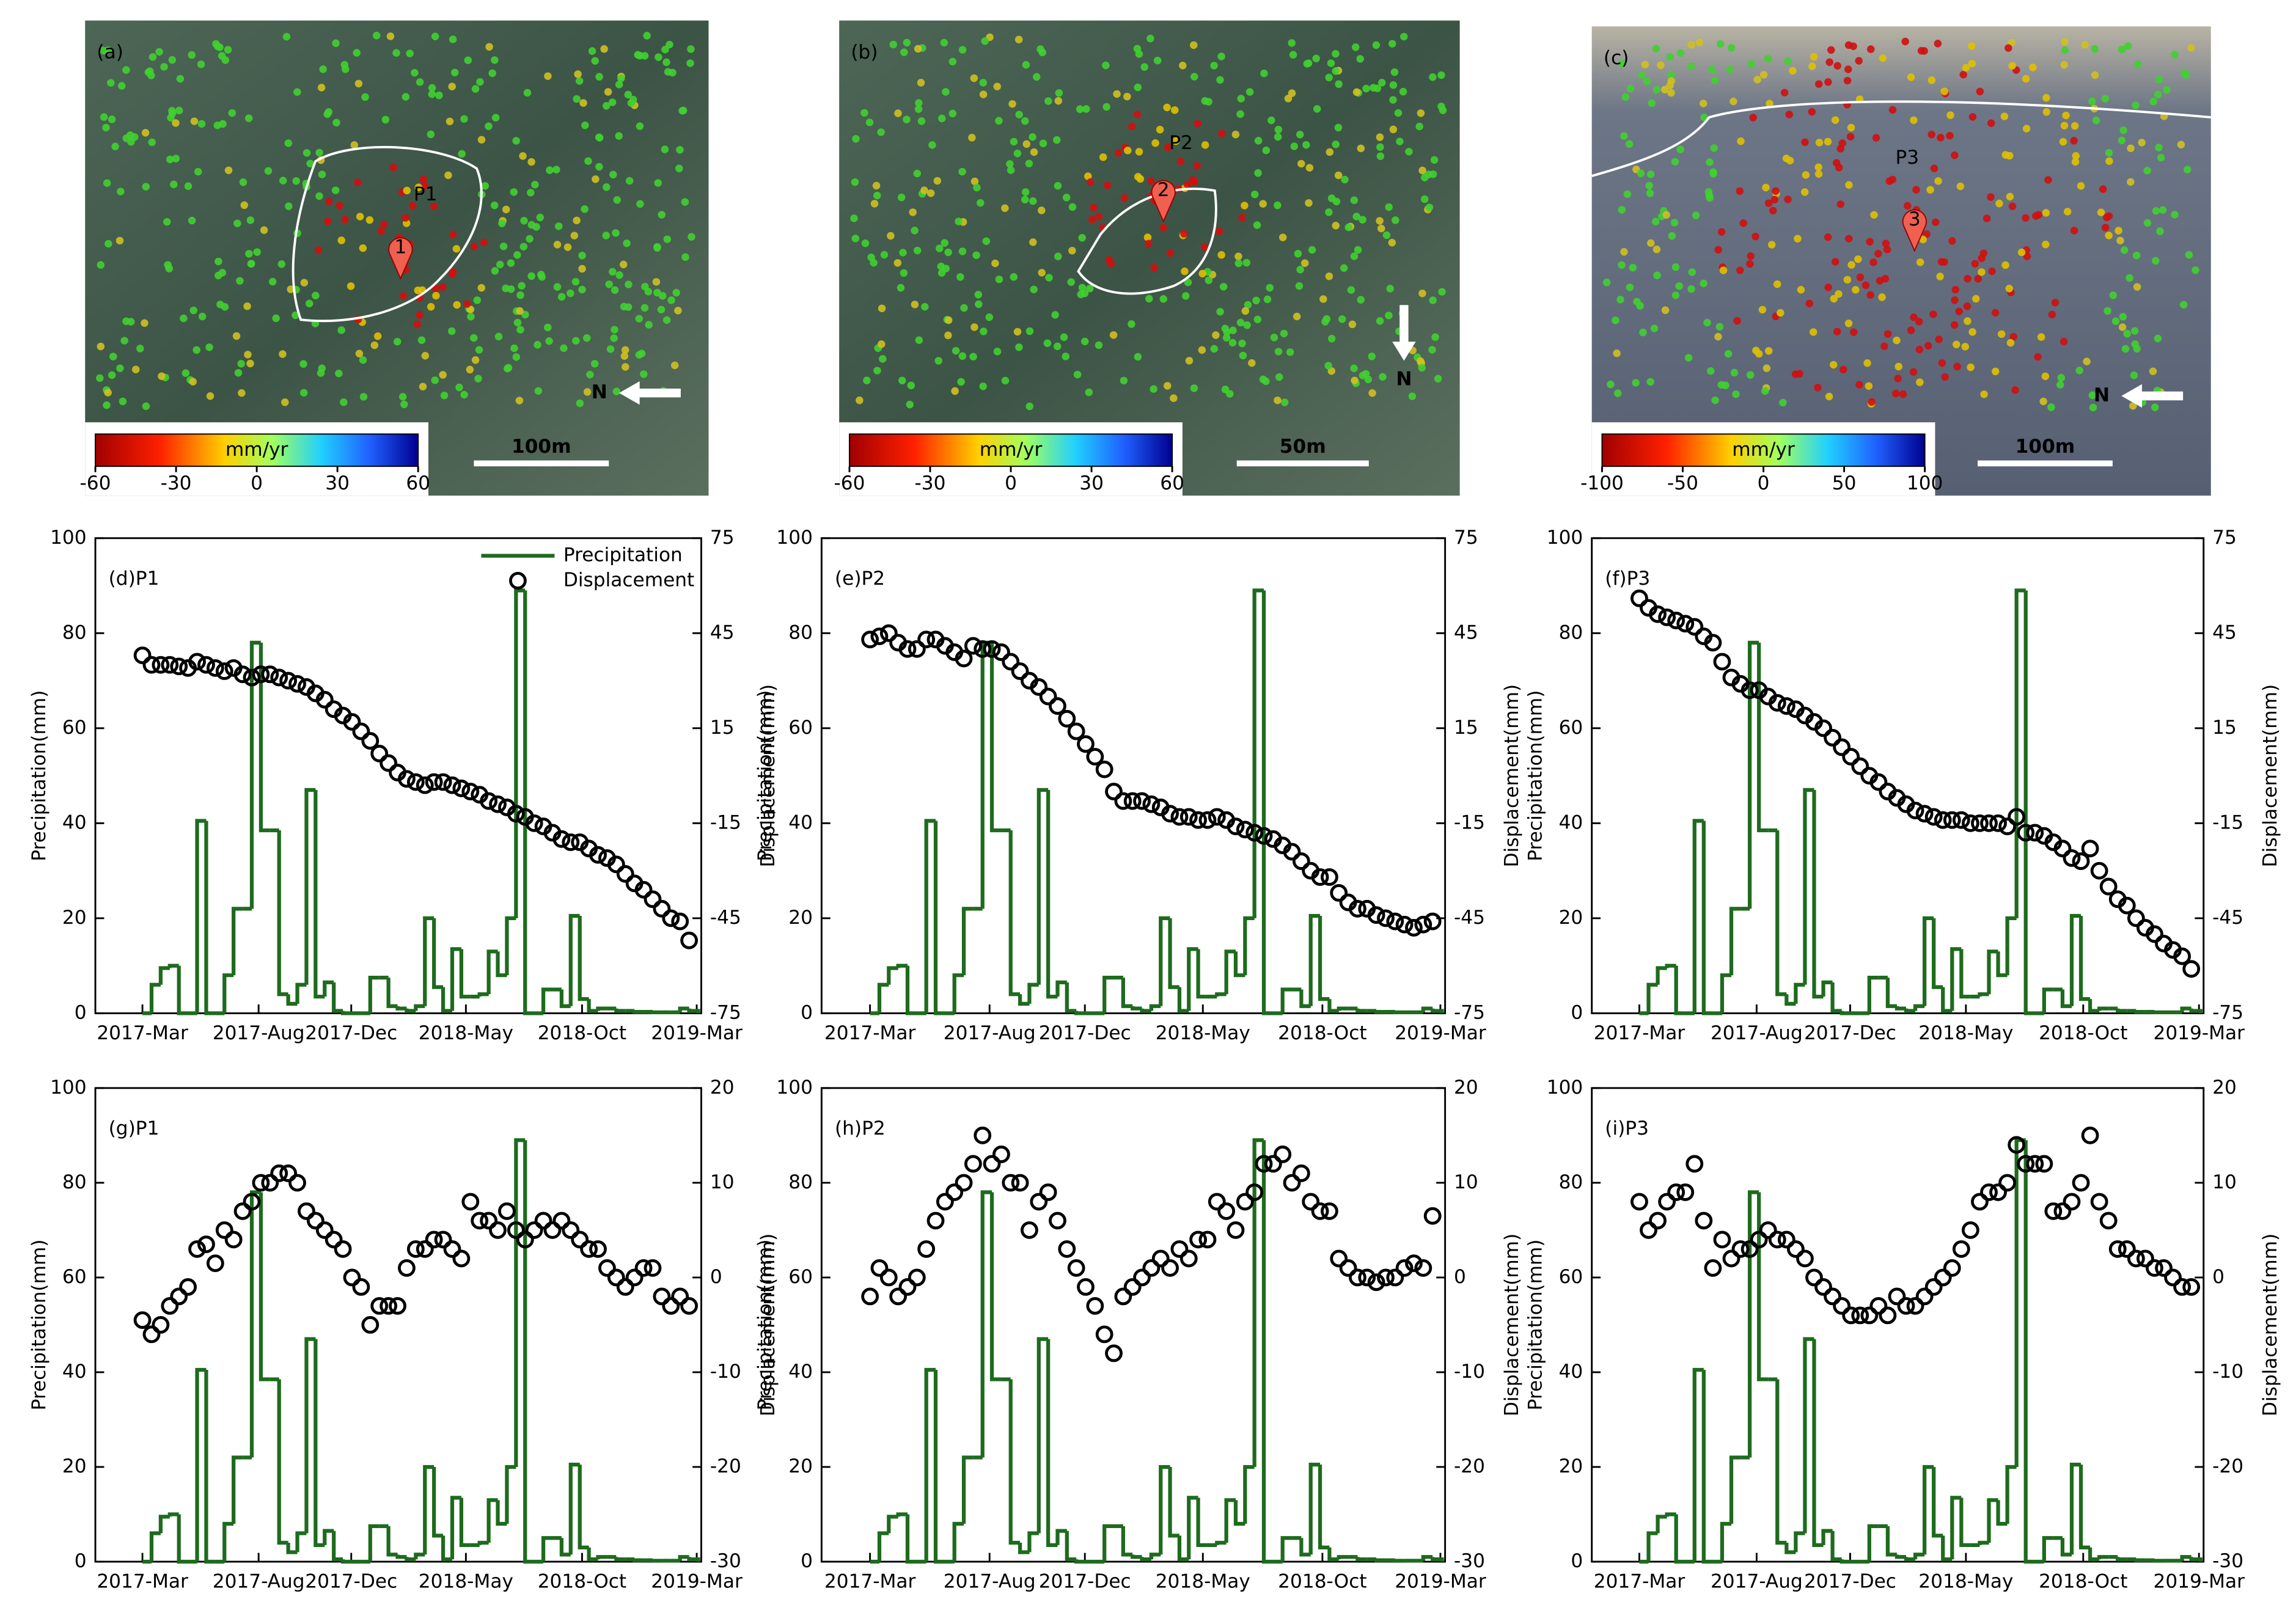  Describe the element at coordinates (623, 555) in the screenshot. I see `legend-label: Precipitation` at that location.